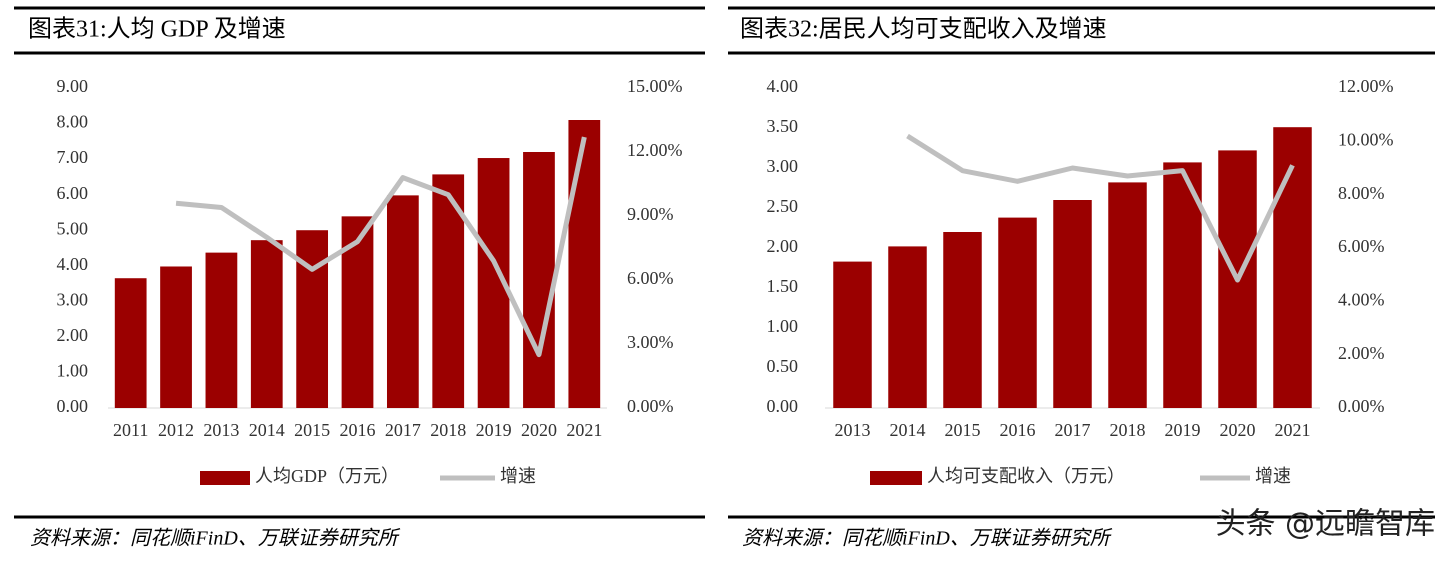 This screenshot has height=562, width=1449. I want to click on chart-title: 图表31:人均 GDP 及增速, so click(157, 29).